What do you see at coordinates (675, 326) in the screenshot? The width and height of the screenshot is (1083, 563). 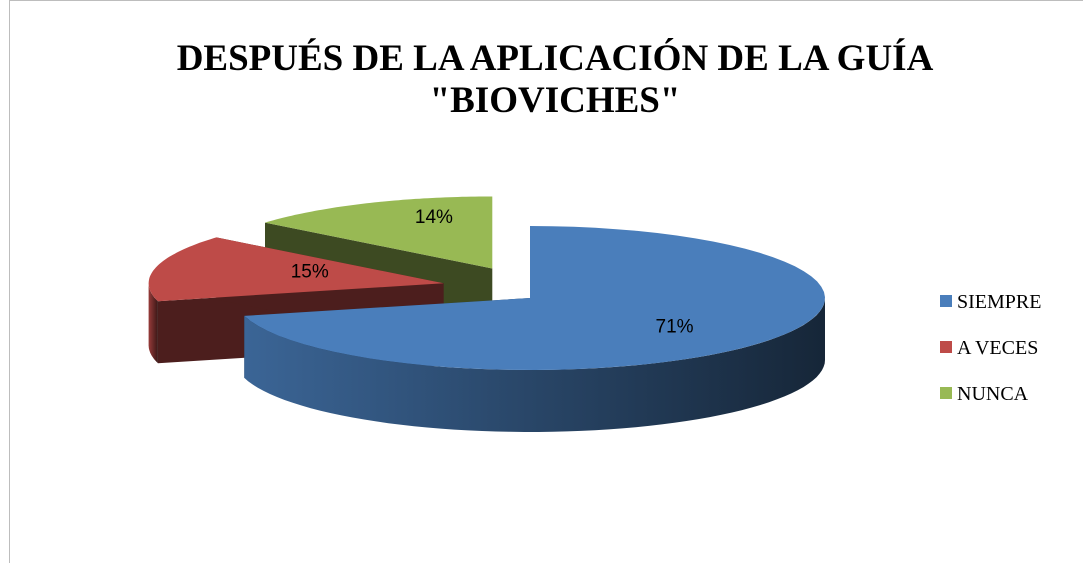 I see `data-label: 71%` at bounding box center [675, 326].